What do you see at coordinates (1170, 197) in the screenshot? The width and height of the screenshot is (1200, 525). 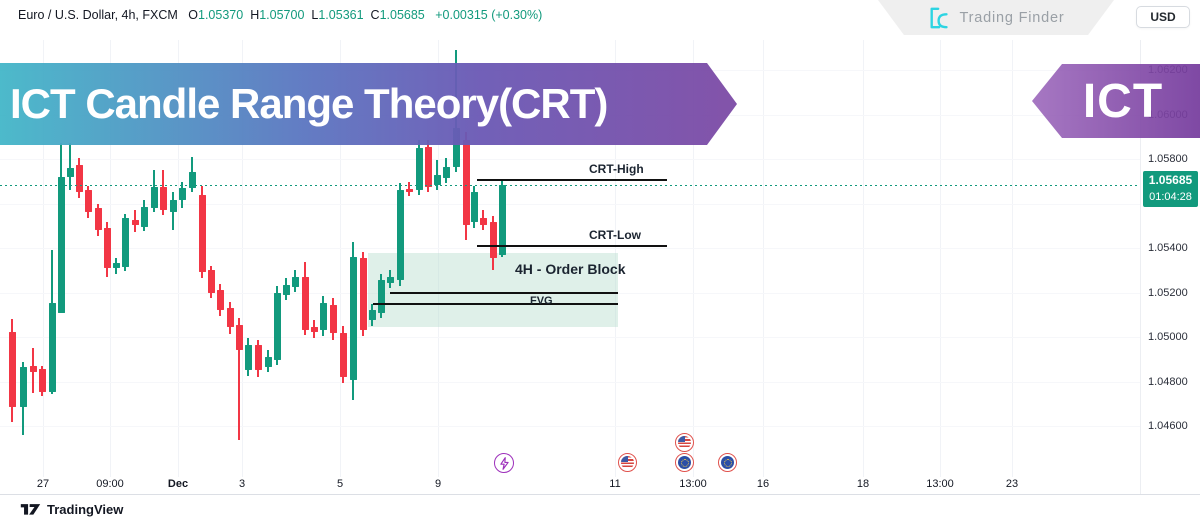 I see `candle-countdown: 01:04:28` at bounding box center [1170, 197].